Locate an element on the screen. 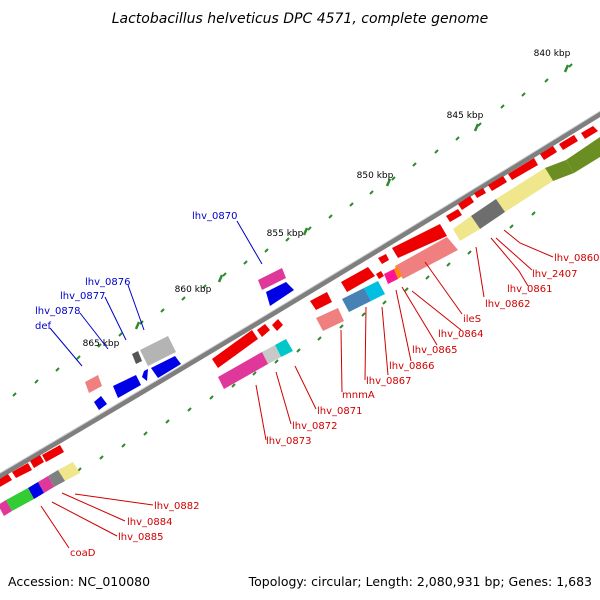  gene-label-lhv-0870: lhv_0870 is located at coordinates (214, 216).